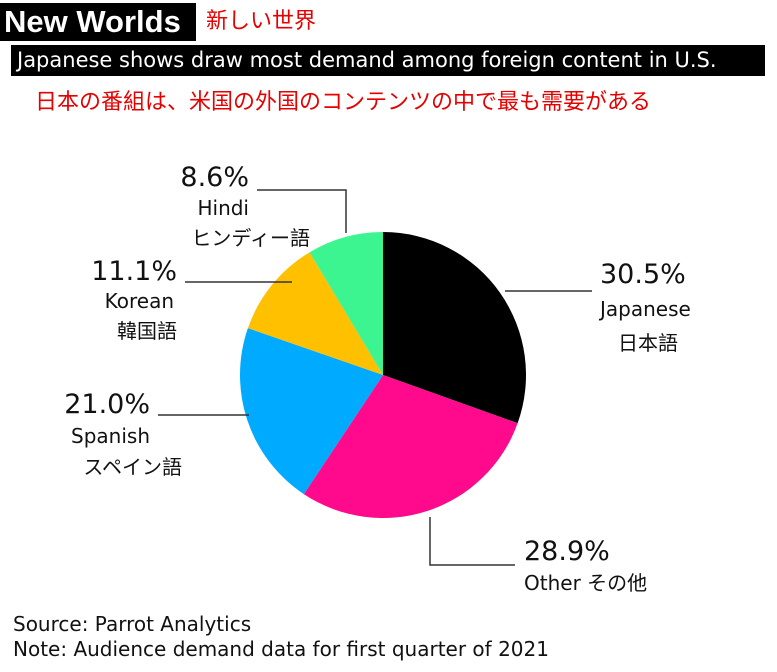 Image resolution: width=777 pixels, height=672 pixels. I want to click on slice-label-spanish: Spanish, so click(110, 436).